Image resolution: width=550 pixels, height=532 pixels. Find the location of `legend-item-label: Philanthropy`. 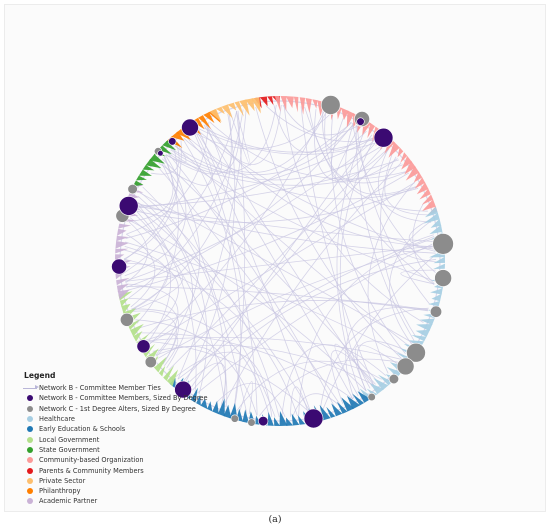

legend-item-label: Philanthropy is located at coordinates (60, 491).